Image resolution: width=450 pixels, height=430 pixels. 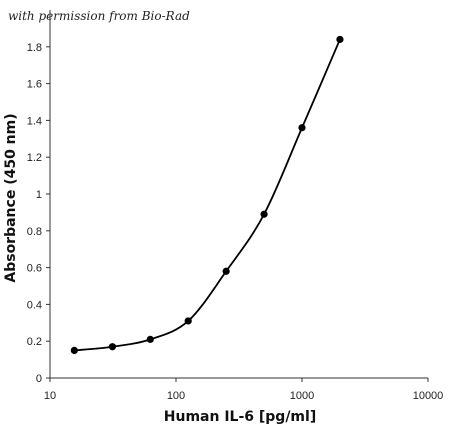 What do you see at coordinates (99, 16) in the screenshot?
I see `credit-watermark: with permission from Bio-Rad` at bounding box center [99, 16].